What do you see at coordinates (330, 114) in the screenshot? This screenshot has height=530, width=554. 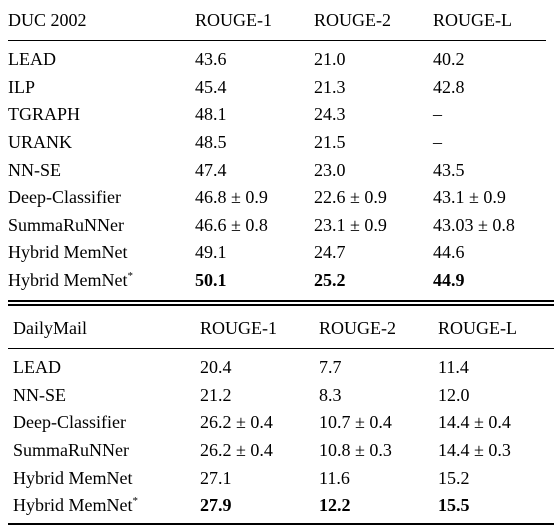 I see `rouge-2-value: 24.3` at bounding box center [330, 114].